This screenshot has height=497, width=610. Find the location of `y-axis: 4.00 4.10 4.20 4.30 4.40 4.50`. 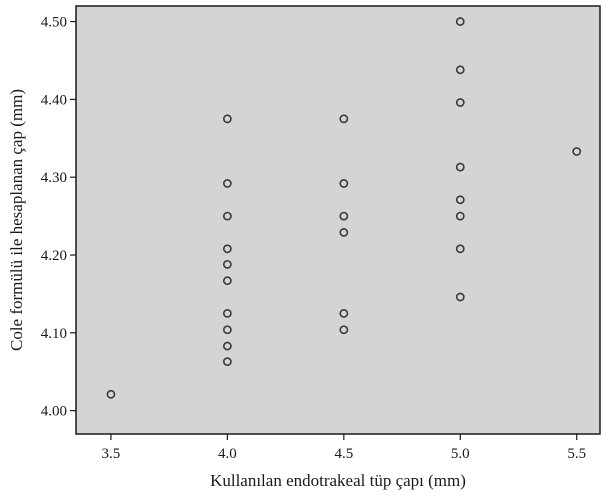

y-axis: 4.00 4.10 4.20 4.30 4.40 4.50 is located at coordinates (58, 217).